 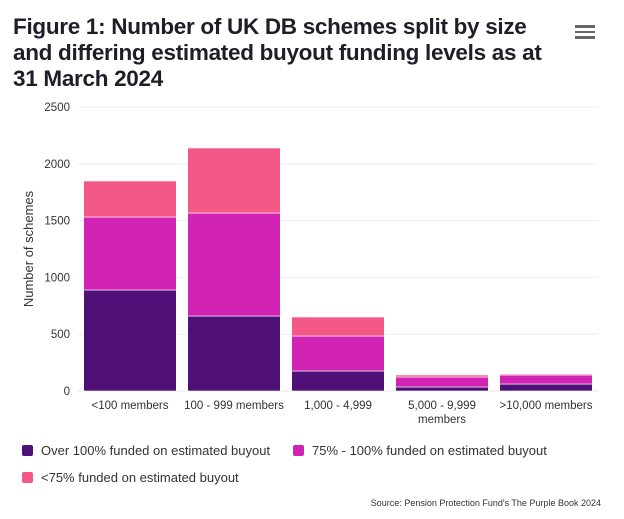 I want to click on legend-label: <75% funded on estimated buyout, so click(x=140, y=477).